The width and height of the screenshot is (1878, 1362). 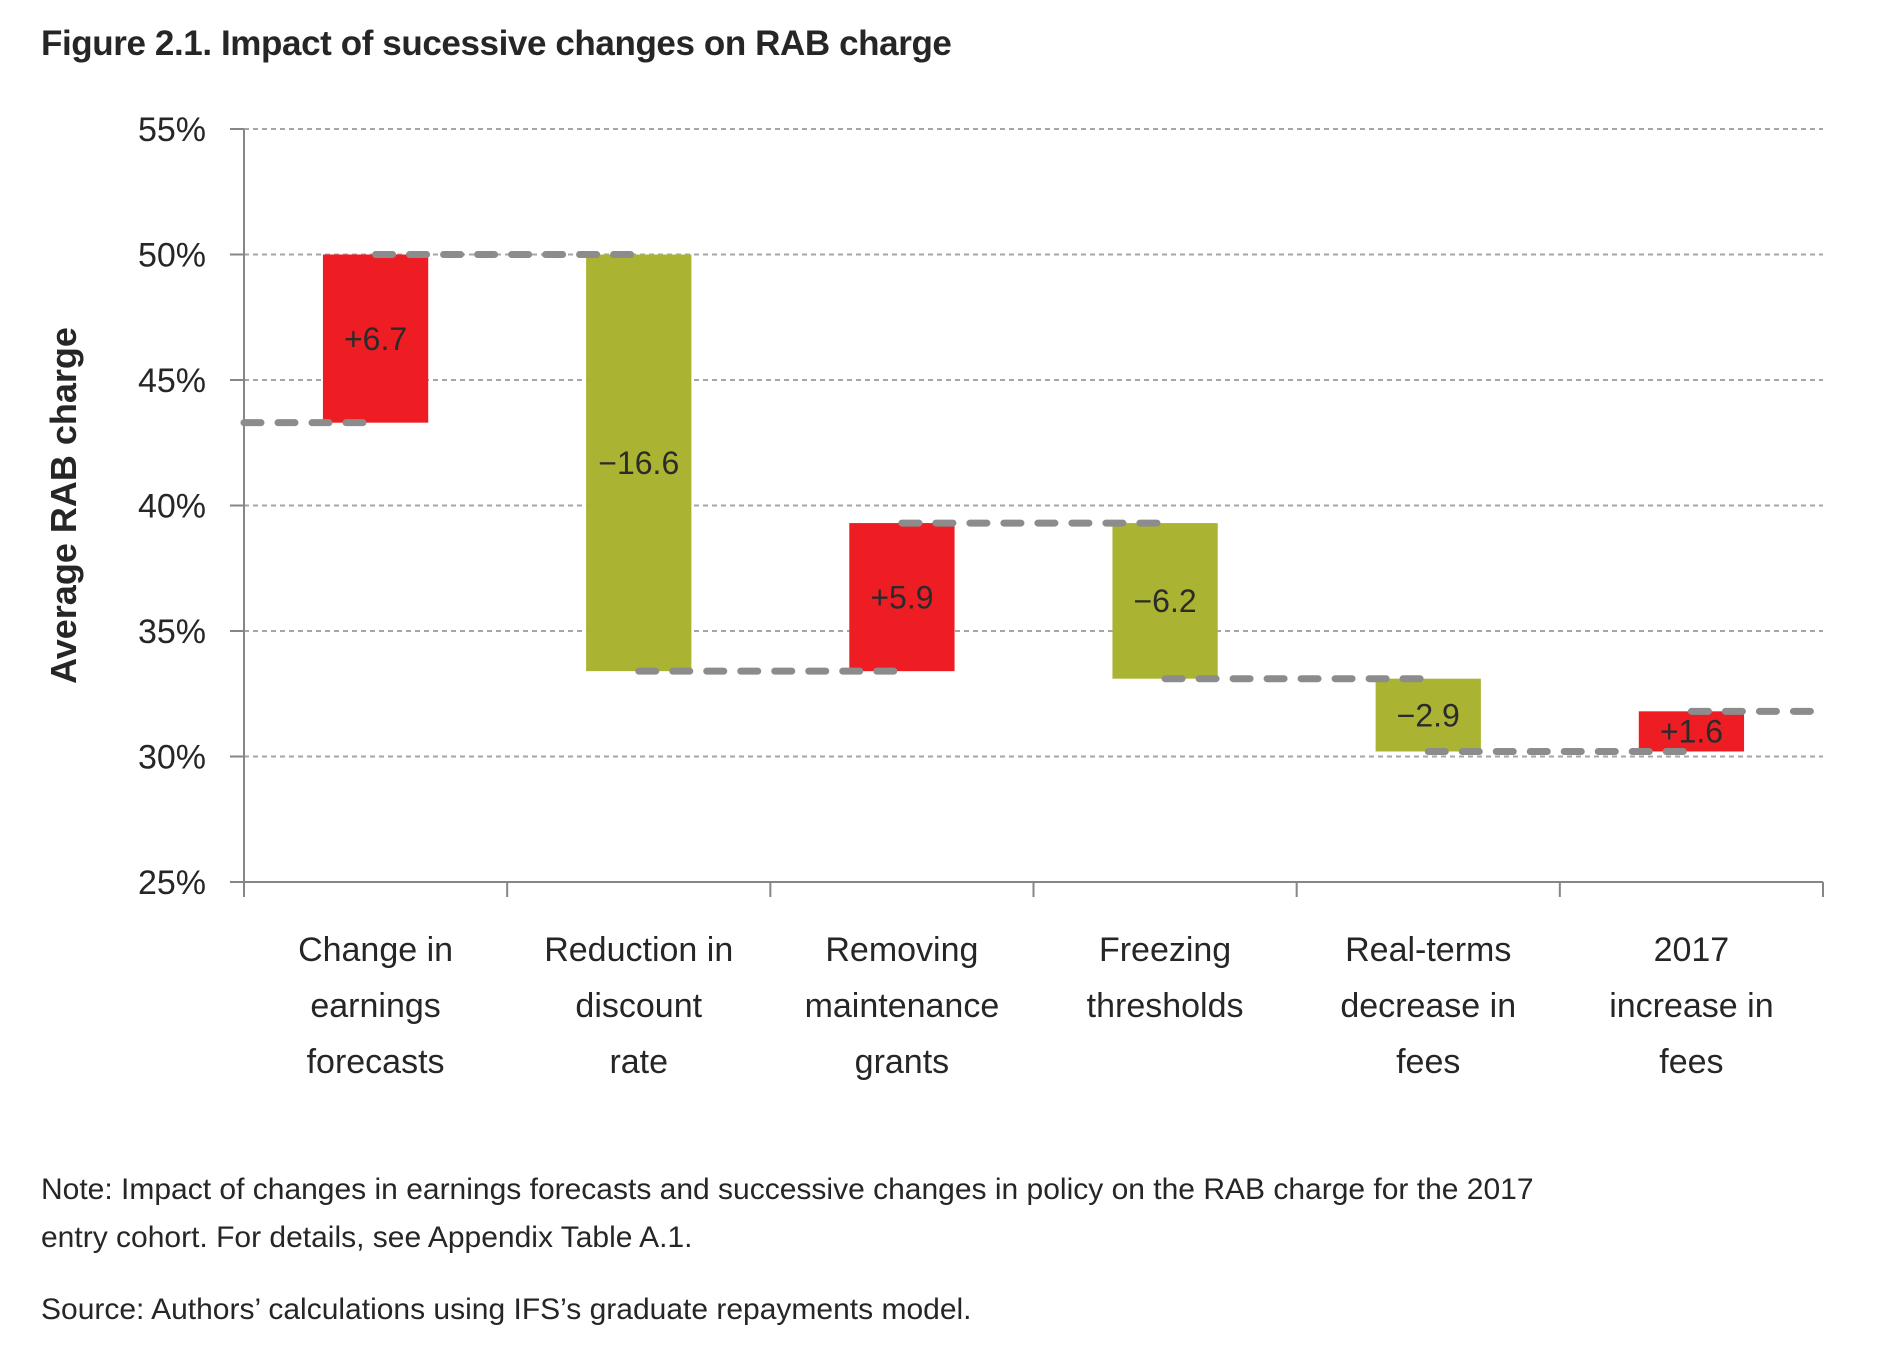 I want to click on x-category-label-1: Change in earnings forecasts, so click(x=376, y=1006).